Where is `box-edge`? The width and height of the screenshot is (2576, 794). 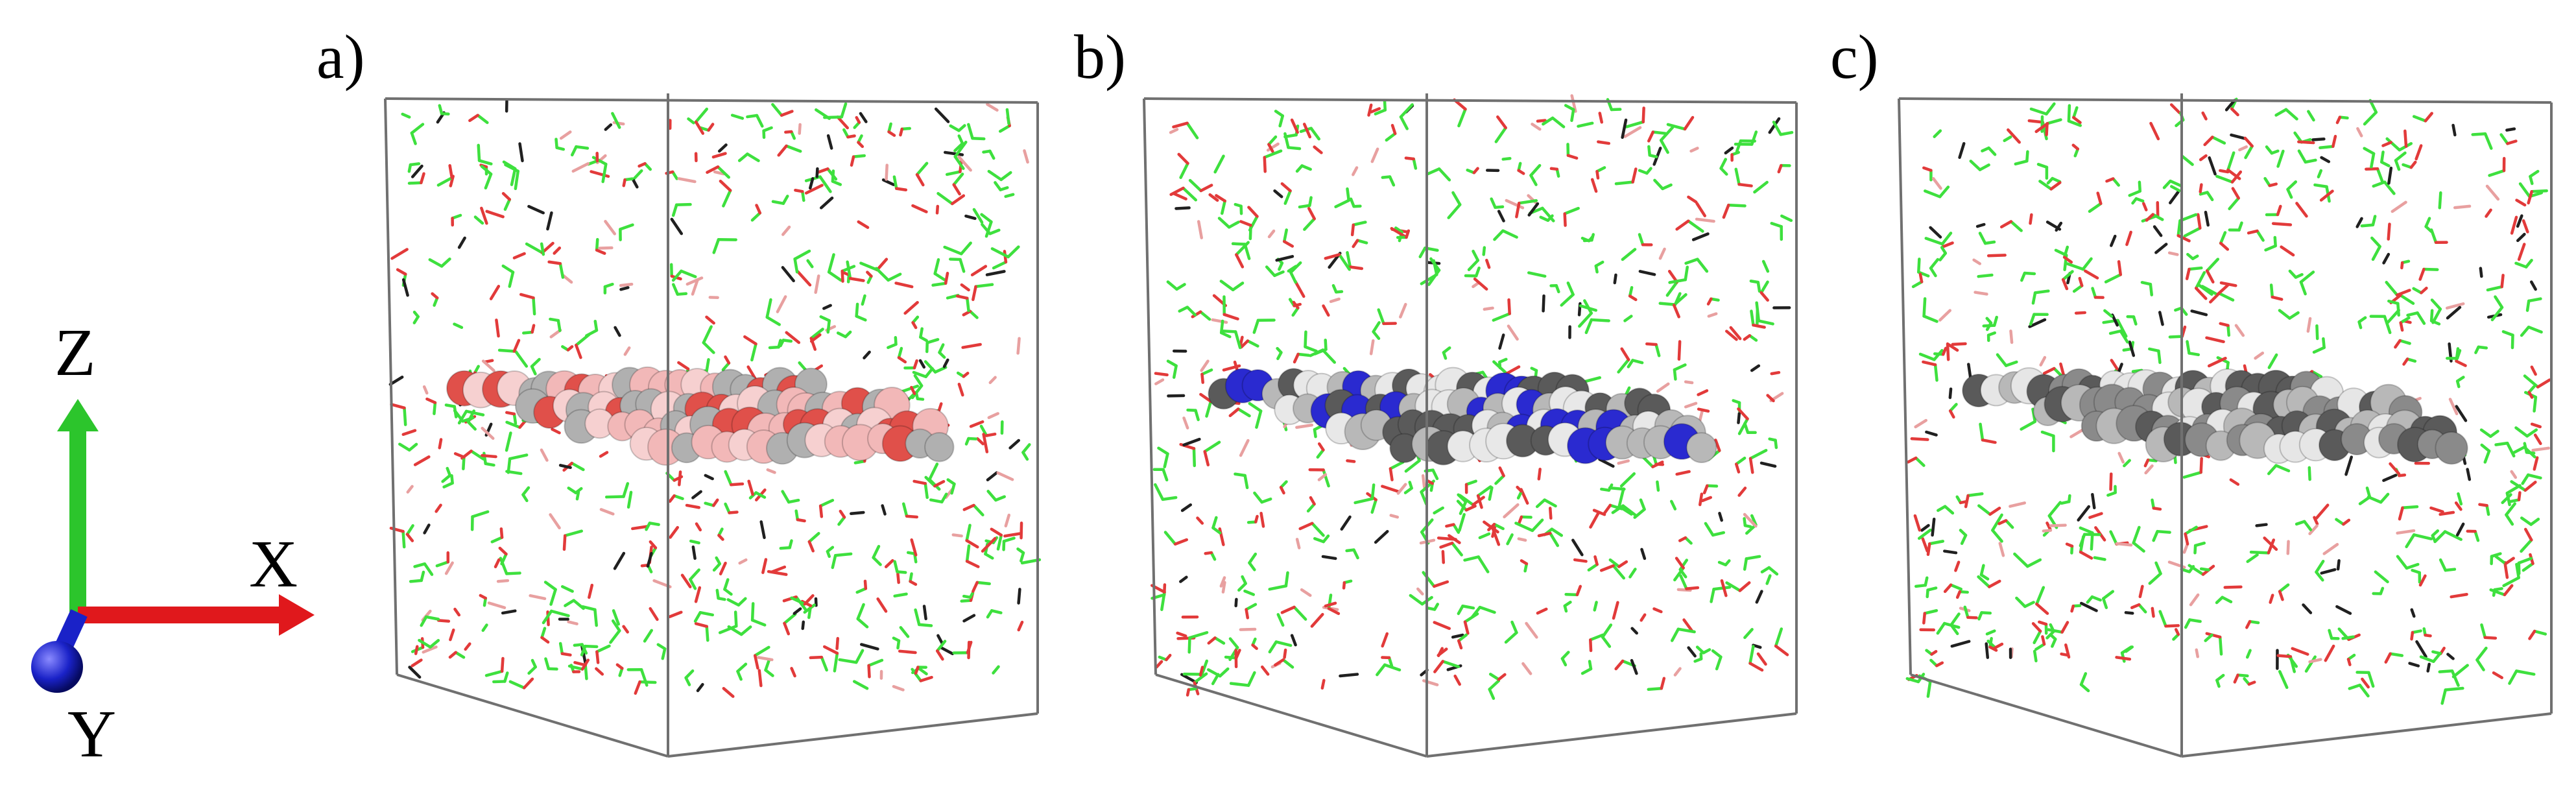 box-edge is located at coordinates (532, 715).